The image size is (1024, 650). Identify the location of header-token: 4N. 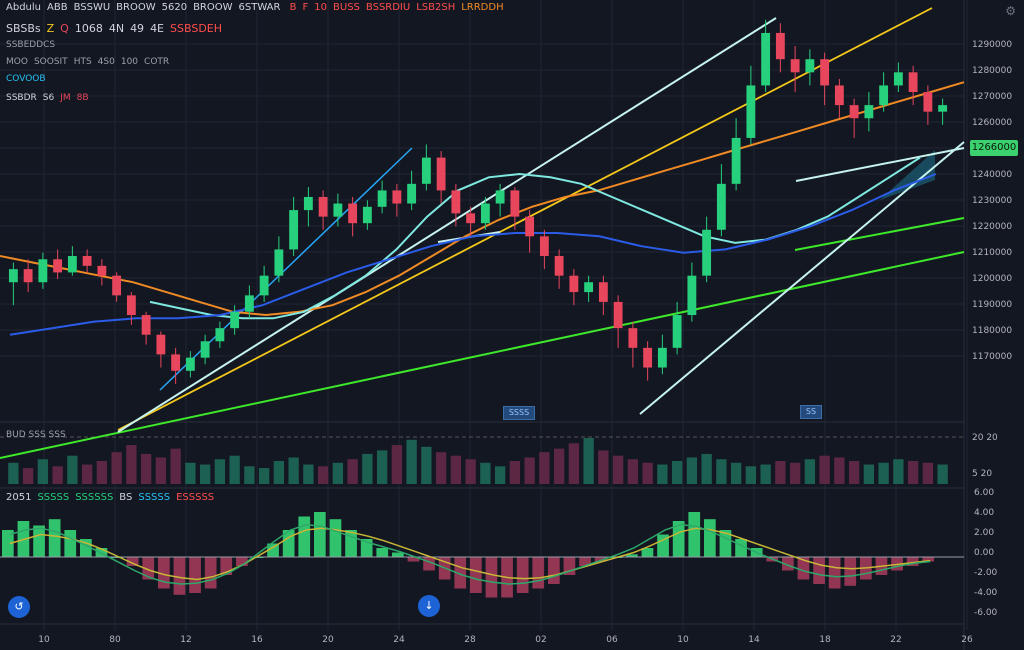
(116, 28).